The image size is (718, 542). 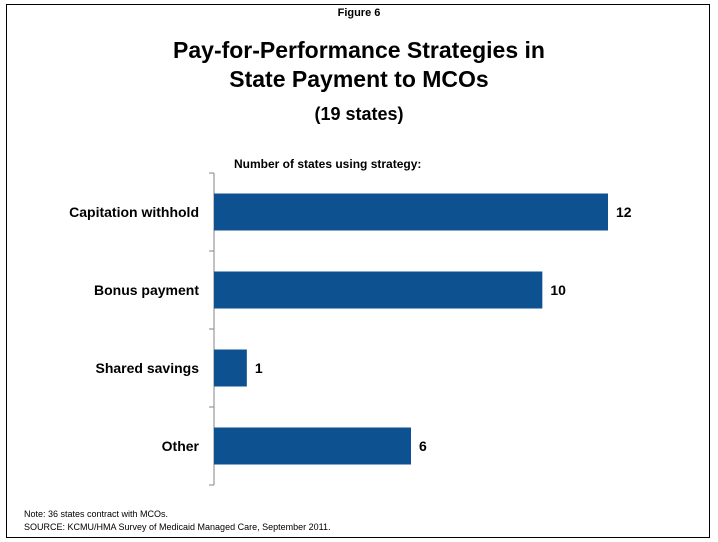 I want to click on footer-note: Note: 36 states contract with MCOs., so click(x=96, y=514).